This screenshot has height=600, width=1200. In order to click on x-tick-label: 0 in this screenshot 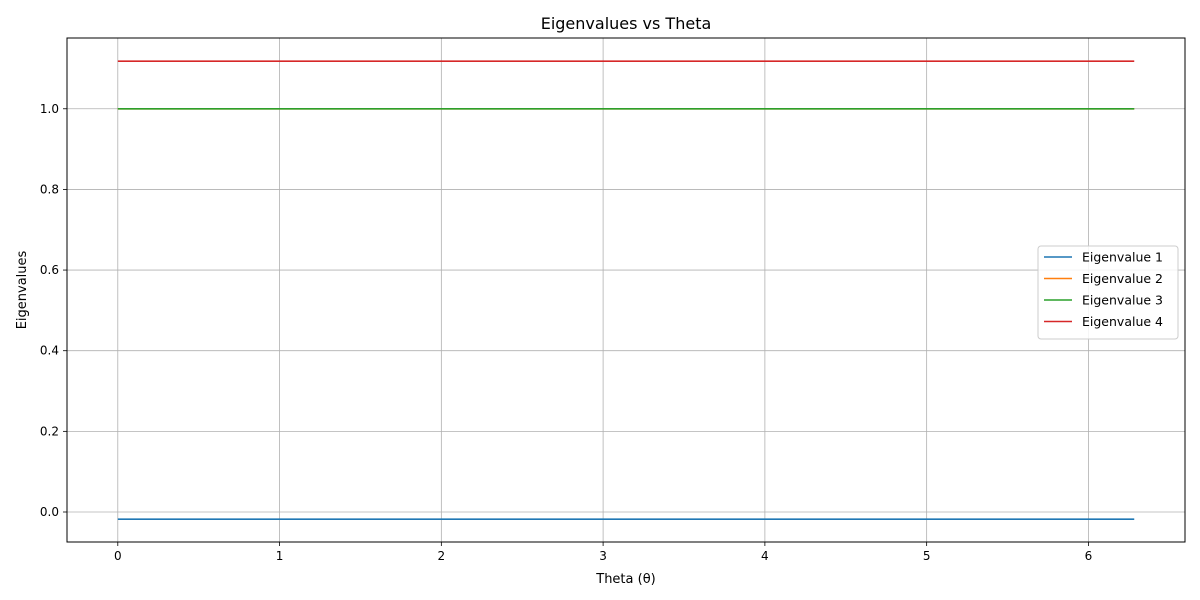, I will do `click(118, 556)`.